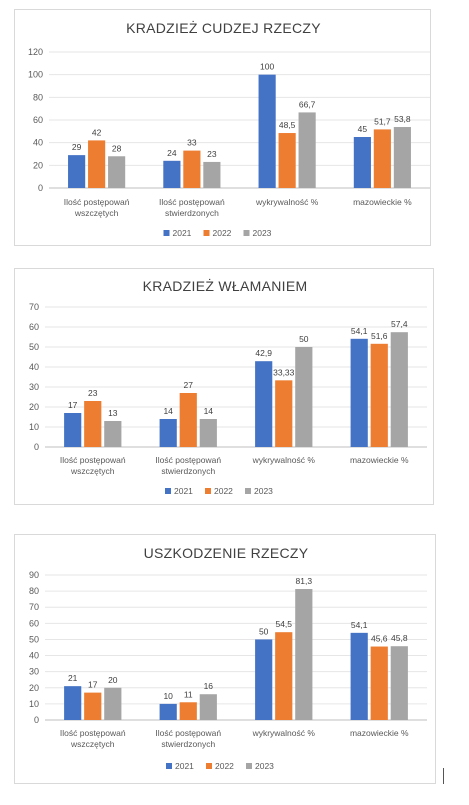 Image resolution: width=469 pixels, height=805 pixels. I want to click on text-cursor, so click(443, 776).